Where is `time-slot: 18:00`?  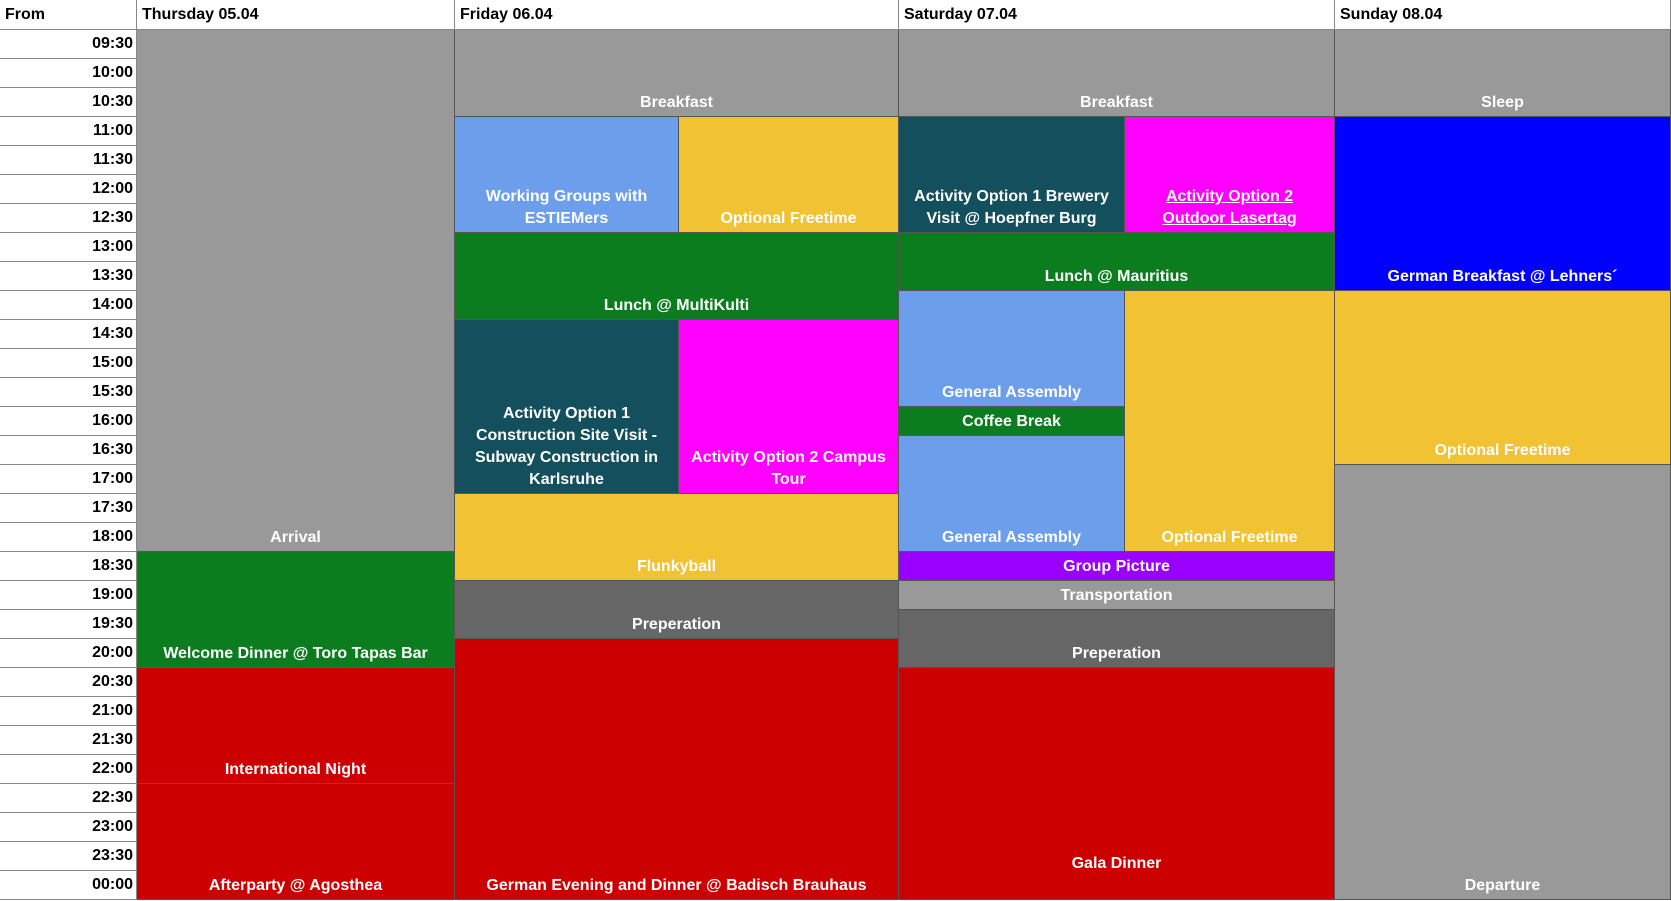 time-slot: 18:00 is located at coordinates (68, 537).